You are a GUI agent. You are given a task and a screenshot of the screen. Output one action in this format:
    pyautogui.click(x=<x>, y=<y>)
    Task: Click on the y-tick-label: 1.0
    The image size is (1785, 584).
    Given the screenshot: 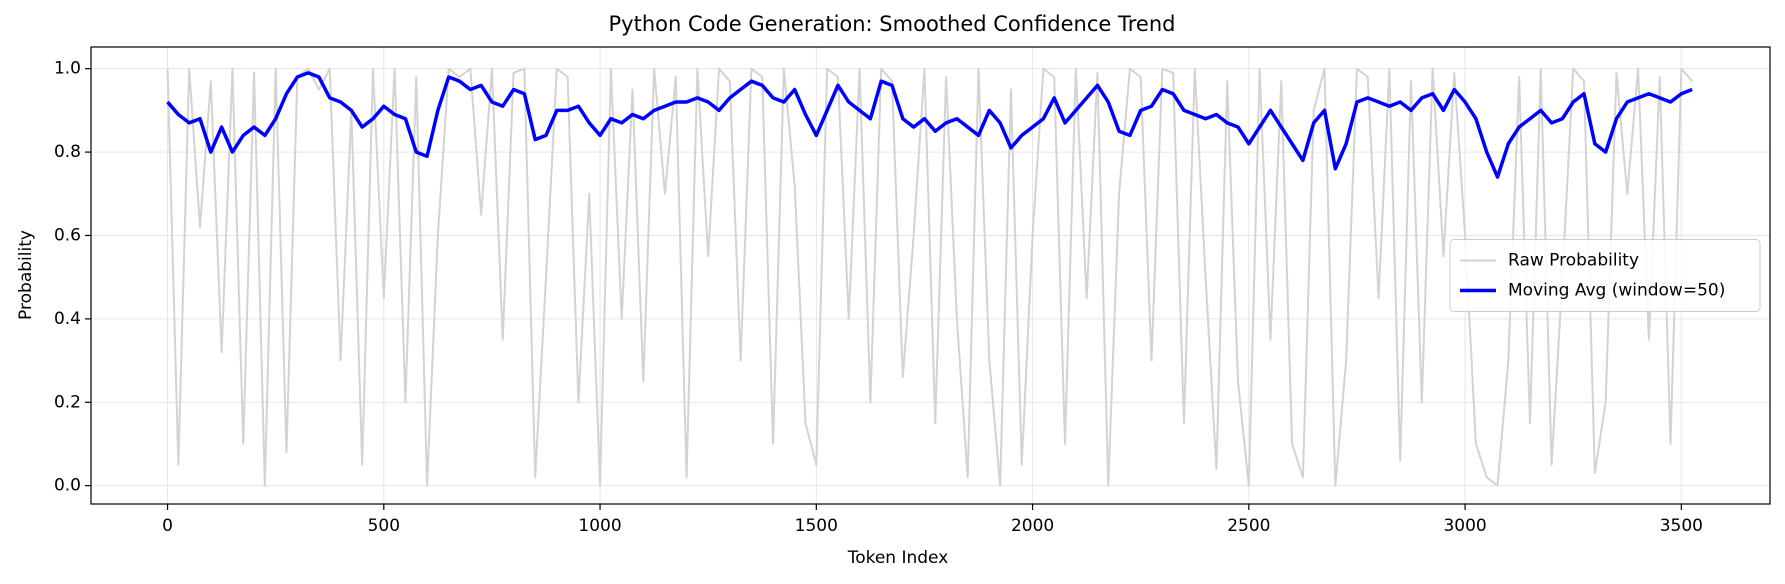 What is the action you would take?
    pyautogui.click(x=67, y=69)
    